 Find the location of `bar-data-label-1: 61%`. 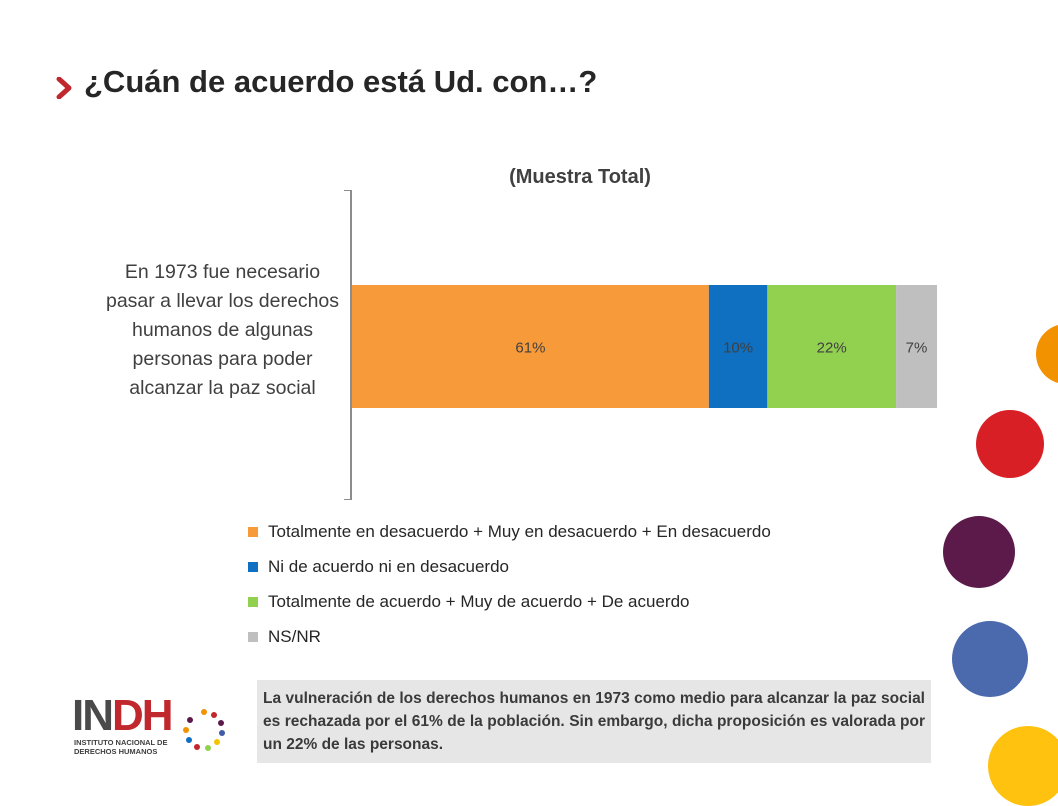

bar-data-label-1: 61% is located at coordinates (530, 348).